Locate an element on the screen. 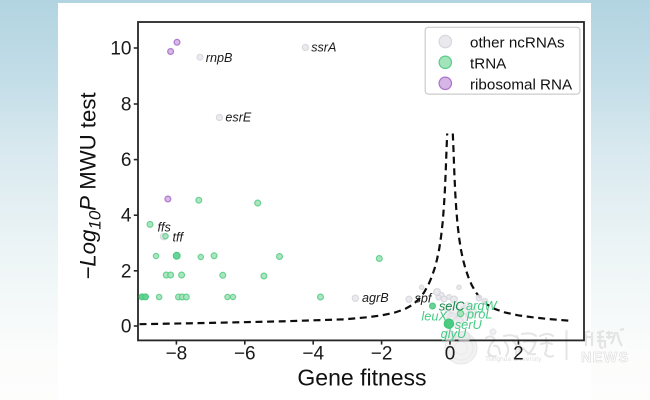 The width and height of the screenshot is (650, 400). svg-text: rnpB is located at coordinates (219, 58).